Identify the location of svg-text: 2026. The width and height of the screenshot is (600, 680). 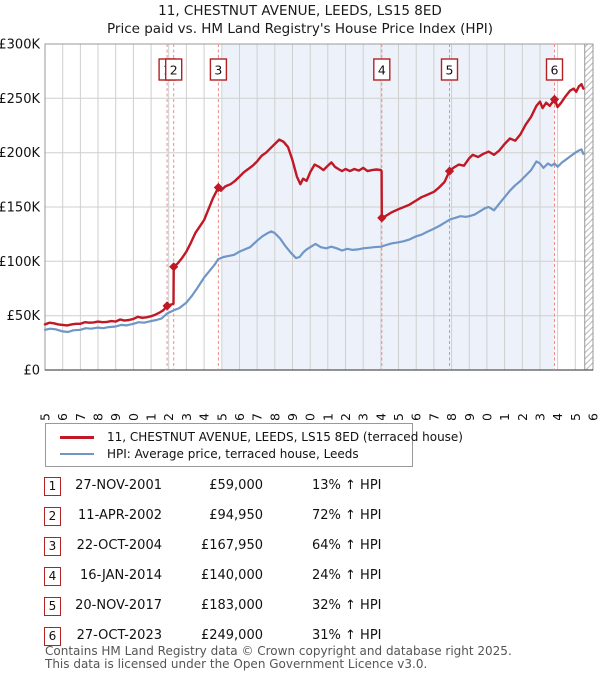
(593, 416).